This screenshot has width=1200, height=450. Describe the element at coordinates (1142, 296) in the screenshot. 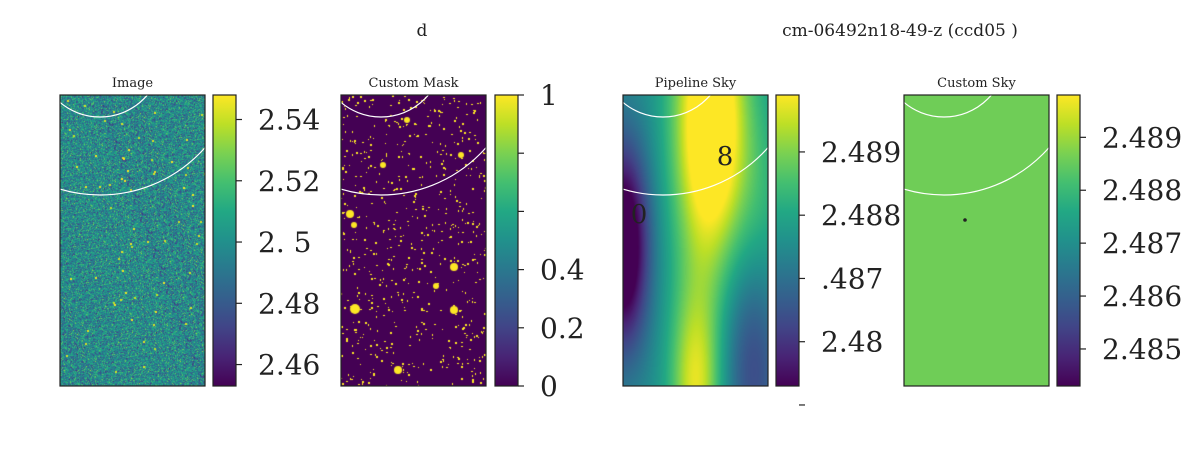

I see `colorbar-tick-label: 2.486` at that location.